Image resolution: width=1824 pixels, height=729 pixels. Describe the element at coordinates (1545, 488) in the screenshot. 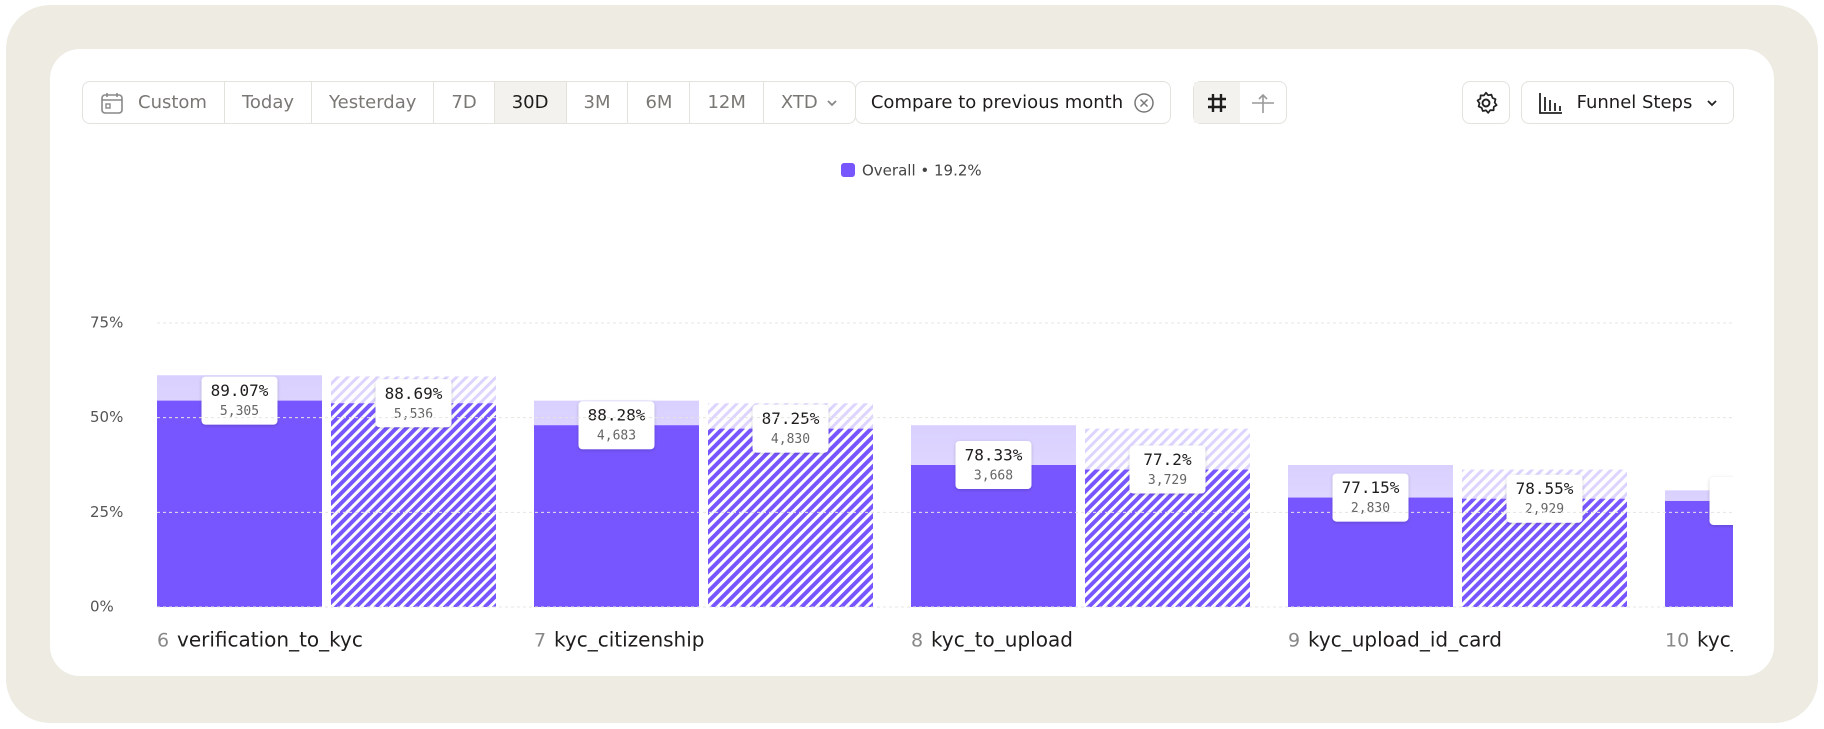

I see `rate-label: 78.55%` at that location.